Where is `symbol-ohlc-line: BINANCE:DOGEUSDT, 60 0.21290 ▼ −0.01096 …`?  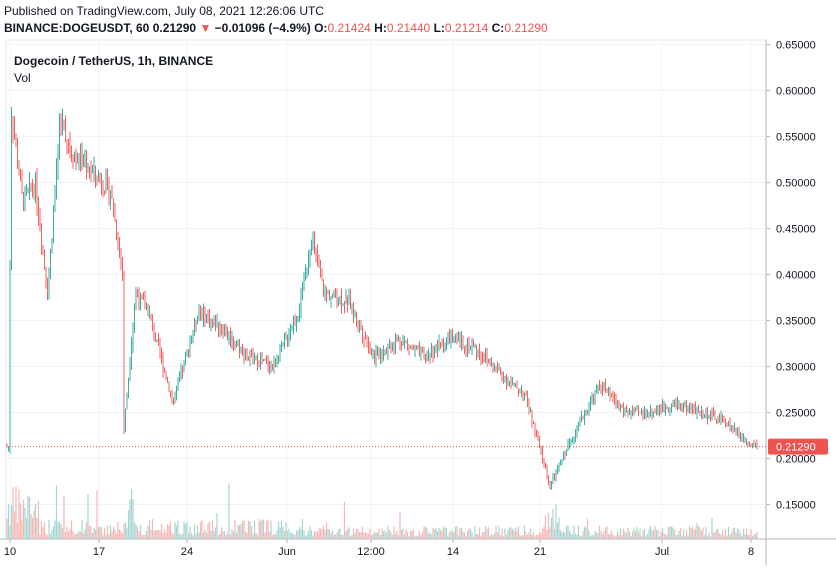 symbol-ohlc-line: BINANCE:DOGEUSDT, 60 0.21290 ▼ −0.01096 … is located at coordinates (276, 28).